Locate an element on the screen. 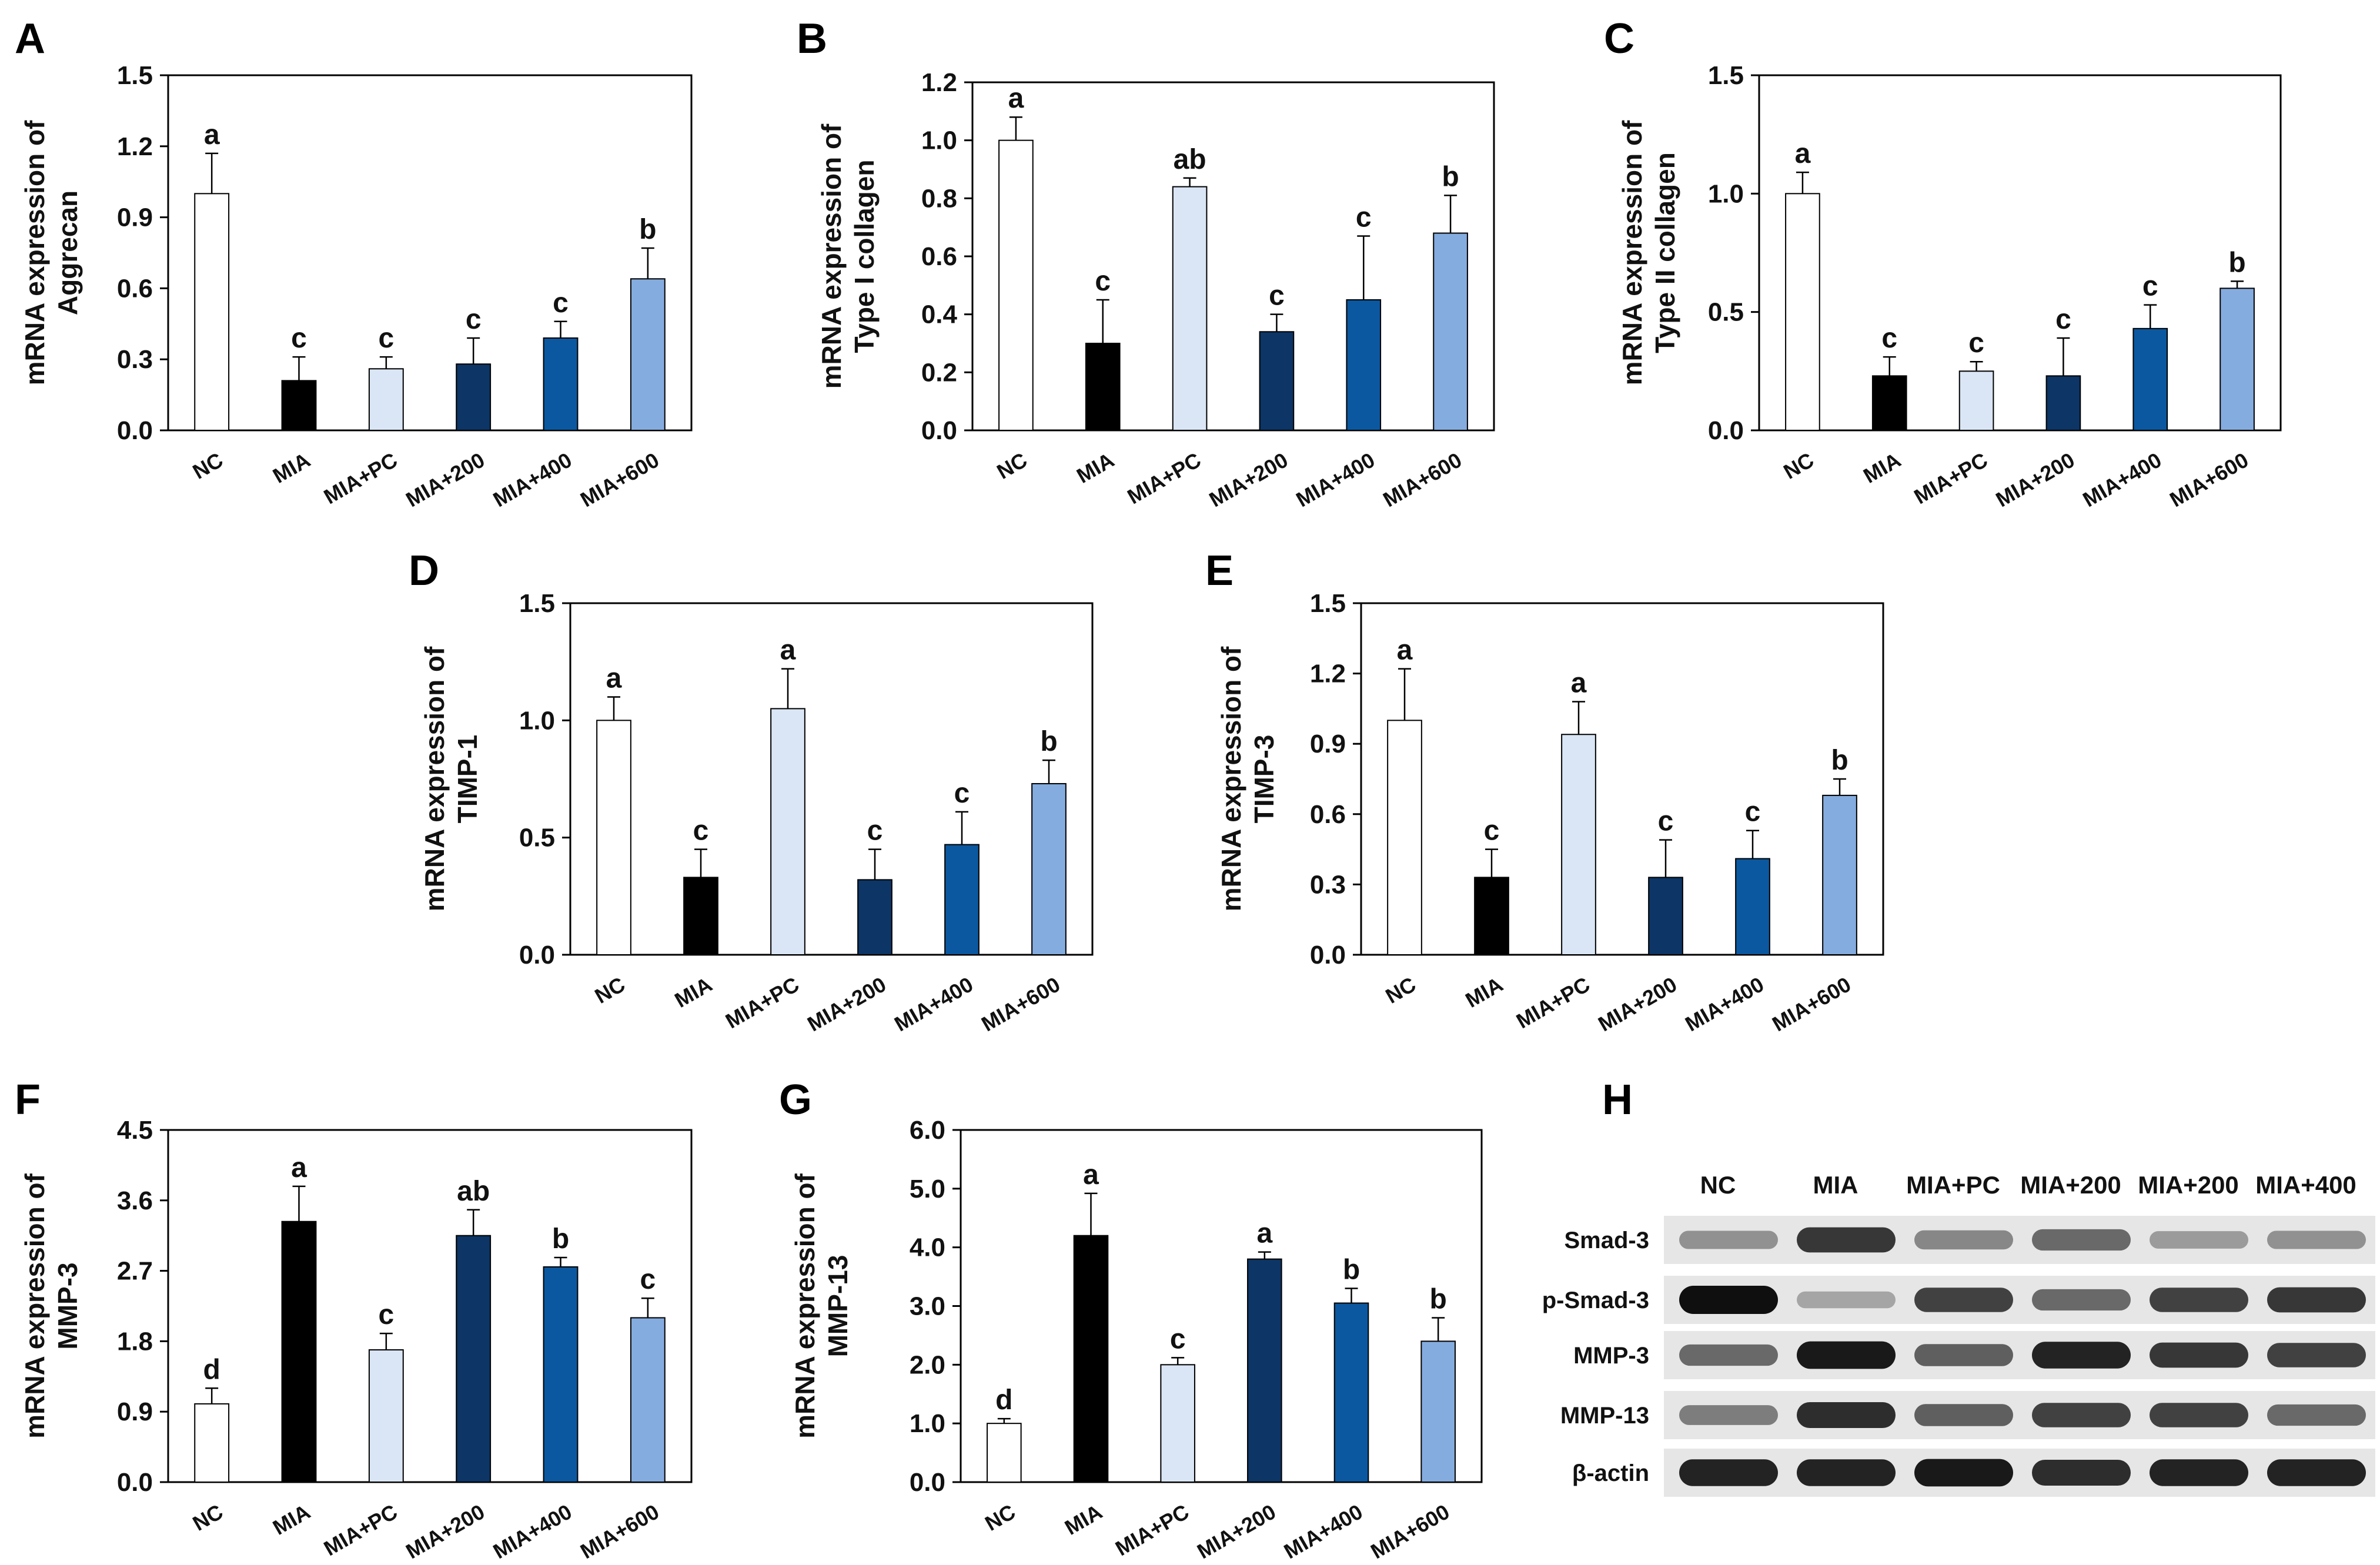  y-tick-label: 5.0 is located at coordinates (928, 1189).